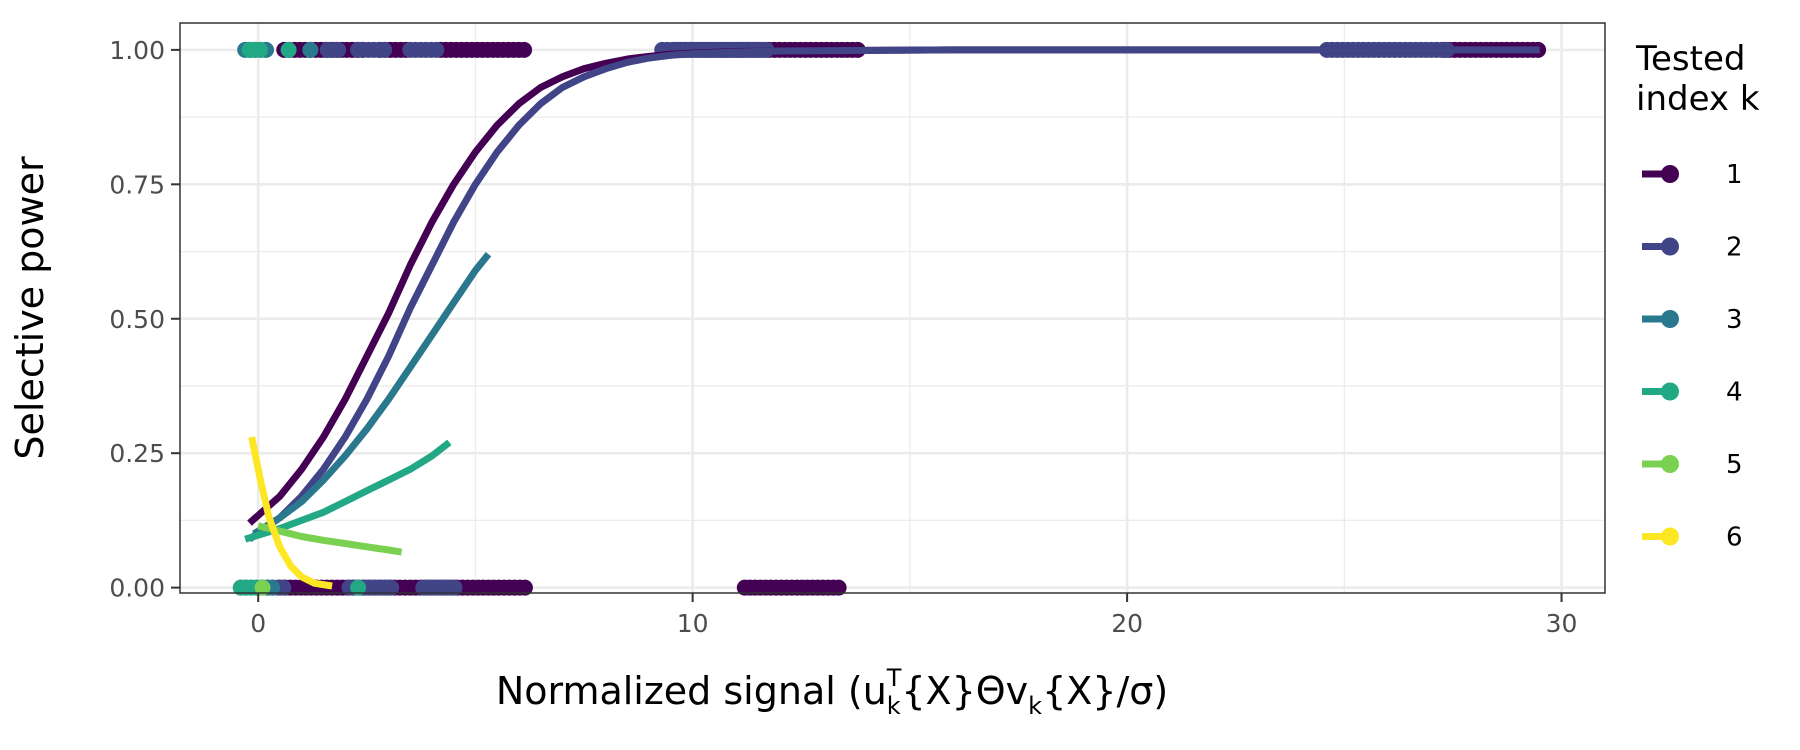 This screenshot has width=1800, height=750. I want to click on legend-label: 6, so click(1734, 538).